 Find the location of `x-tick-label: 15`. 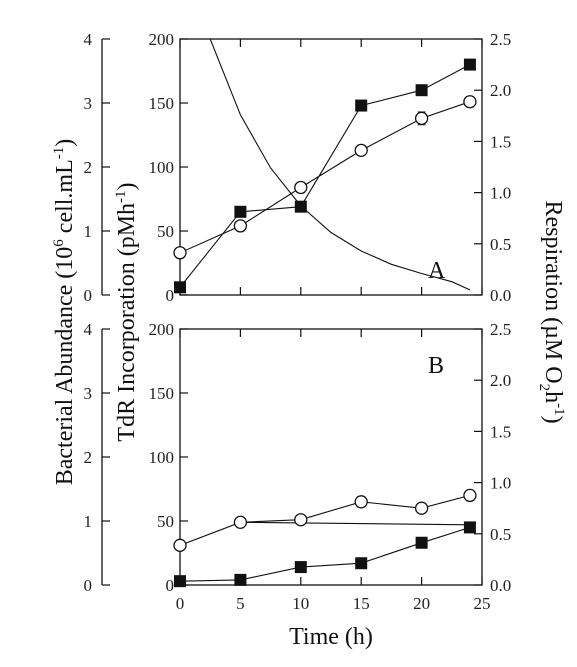

x-tick-label: 15 is located at coordinates (361, 603).